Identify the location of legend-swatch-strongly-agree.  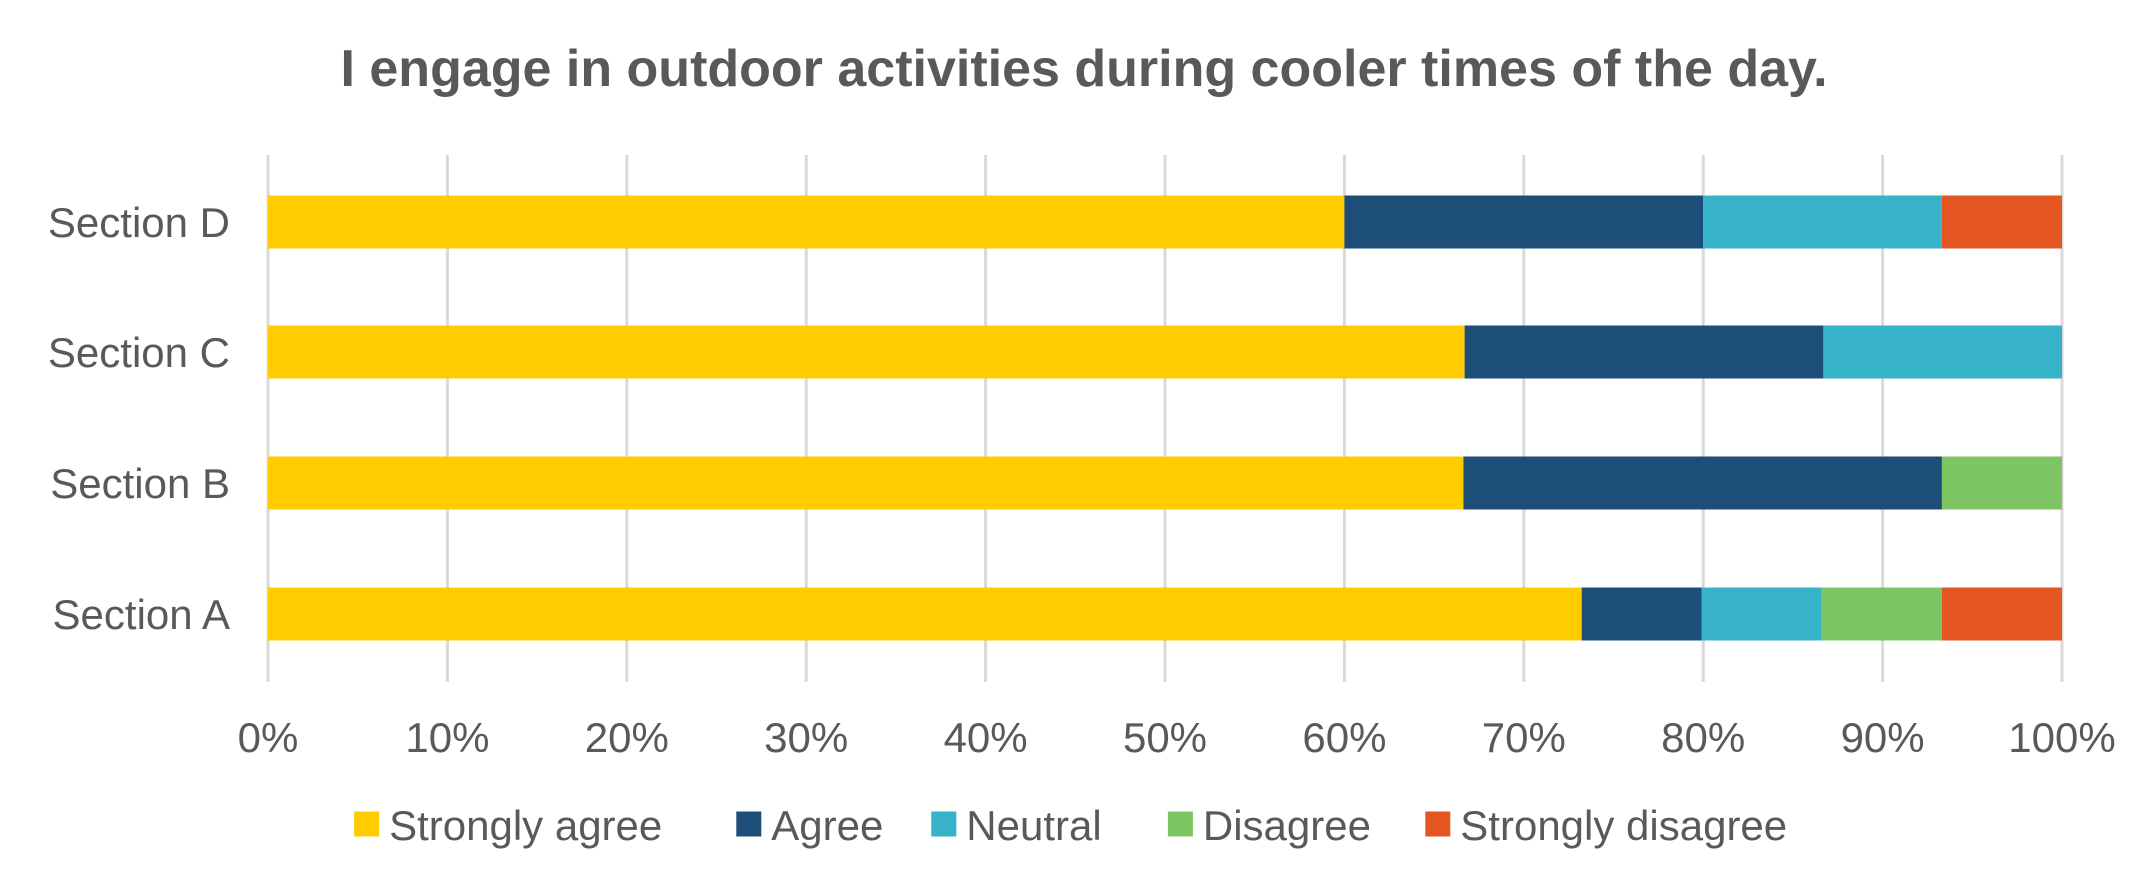
(367, 824).